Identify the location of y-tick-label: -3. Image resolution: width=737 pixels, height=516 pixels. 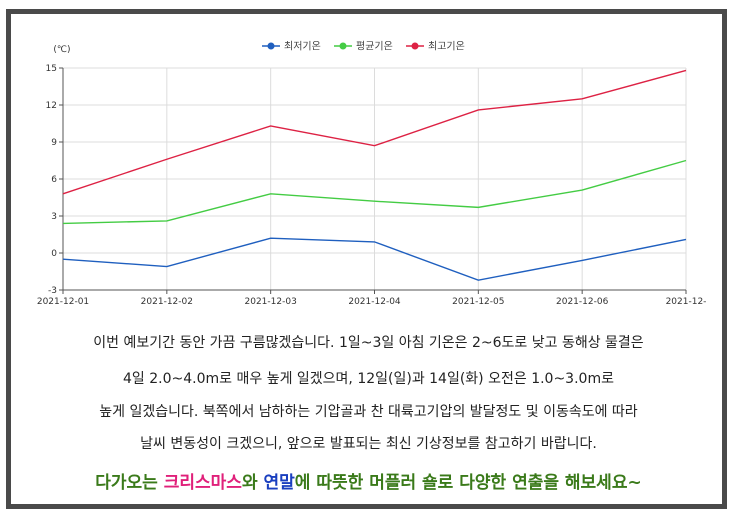
(52, 291).